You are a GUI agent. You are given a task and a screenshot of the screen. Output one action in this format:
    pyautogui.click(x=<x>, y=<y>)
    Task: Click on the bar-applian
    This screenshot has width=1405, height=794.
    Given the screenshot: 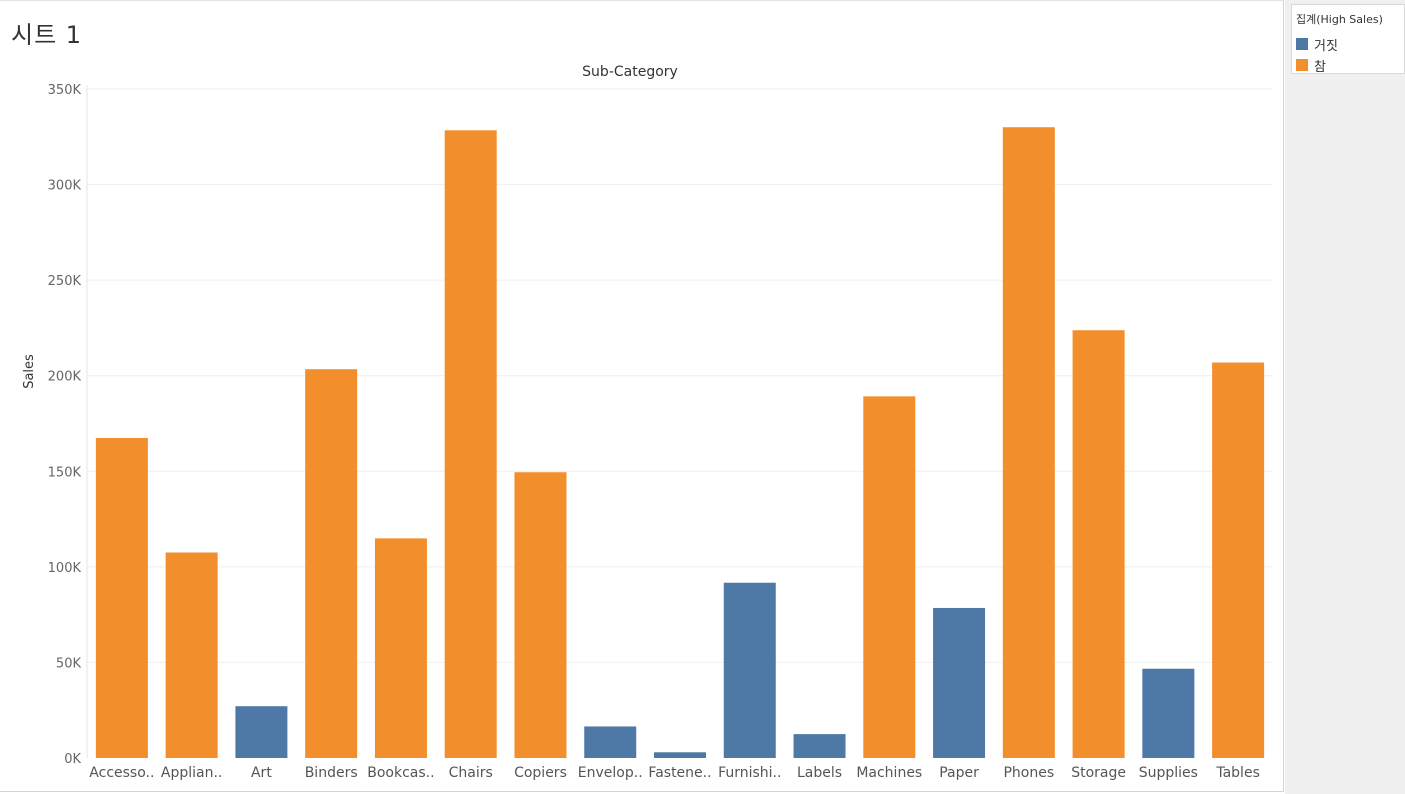 What is the action you would take?
    pyautogui.click(x=191, y=655)
    